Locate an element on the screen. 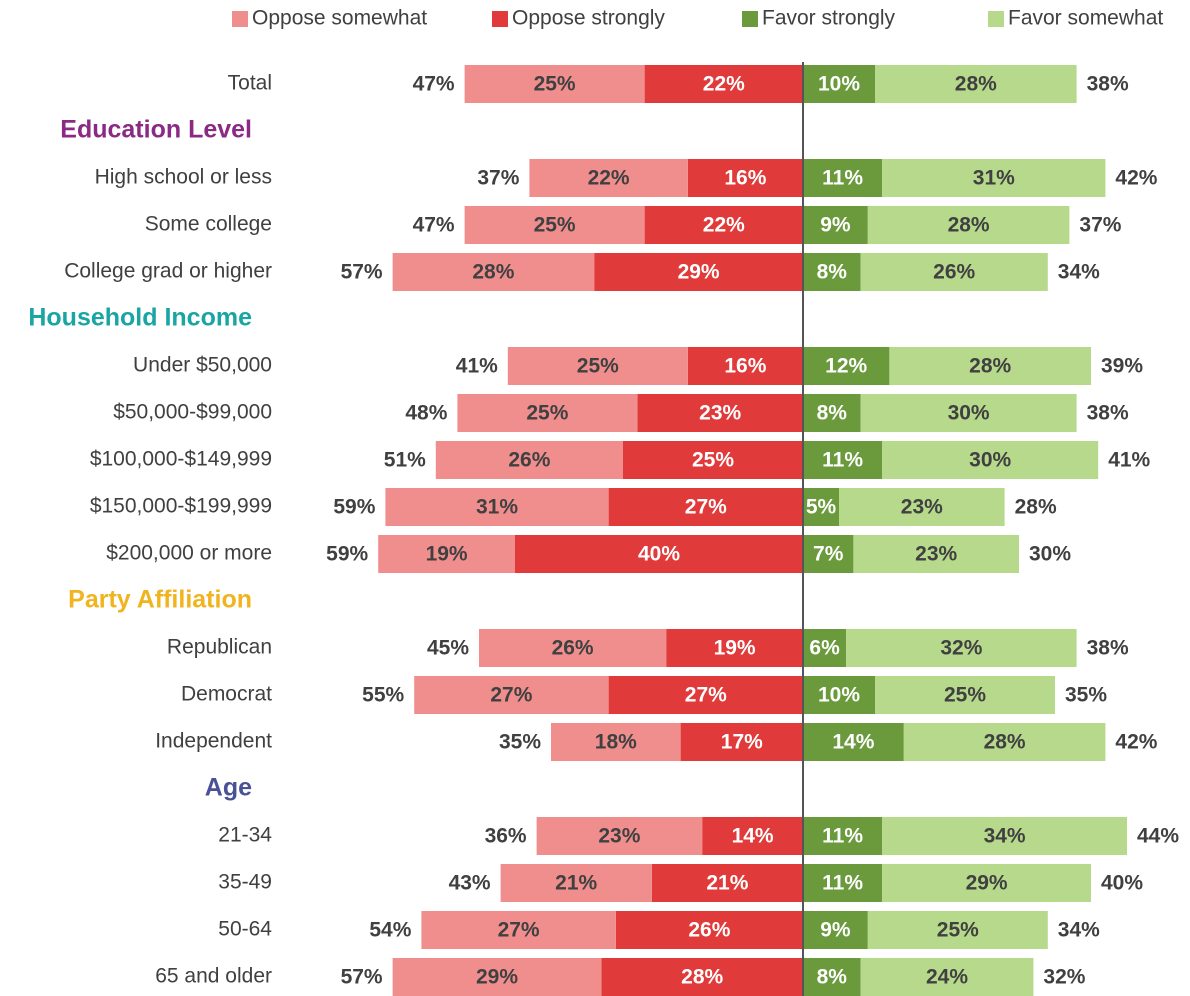 This screenshot has width=1190, height=996. bar-label: 31% is located at coordinates (994, 178).